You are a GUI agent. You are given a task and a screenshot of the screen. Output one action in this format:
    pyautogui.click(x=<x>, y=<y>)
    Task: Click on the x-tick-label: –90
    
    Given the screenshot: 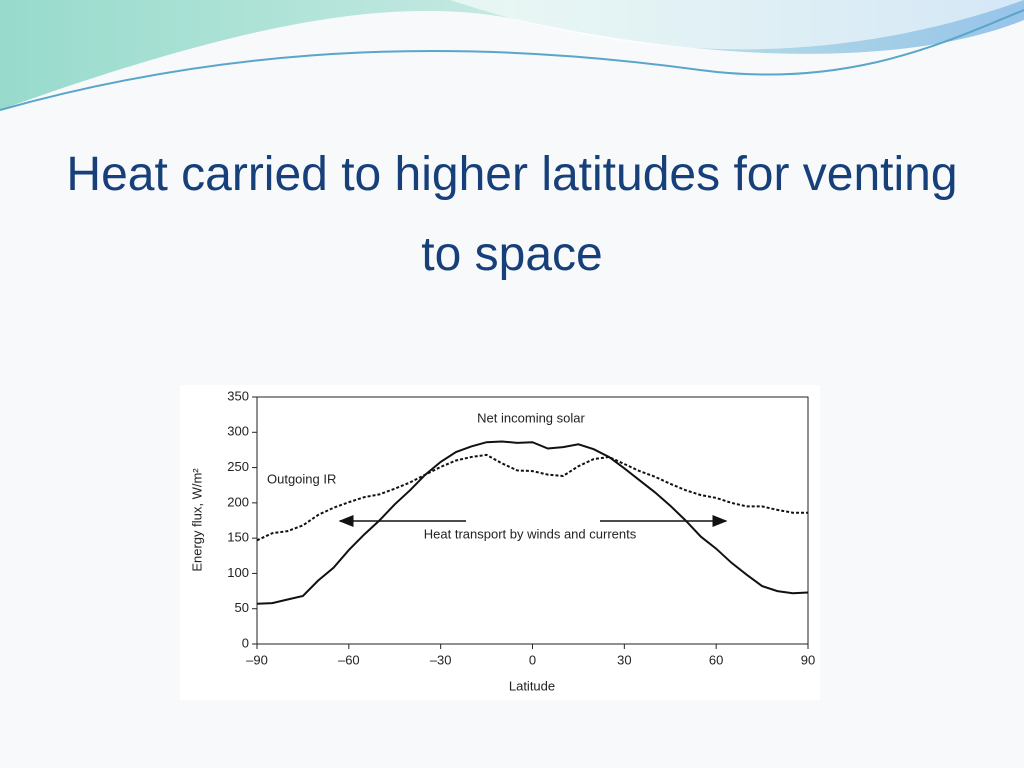 What is the action you would take?
    pyautogui.click(x=257, y=659)
    